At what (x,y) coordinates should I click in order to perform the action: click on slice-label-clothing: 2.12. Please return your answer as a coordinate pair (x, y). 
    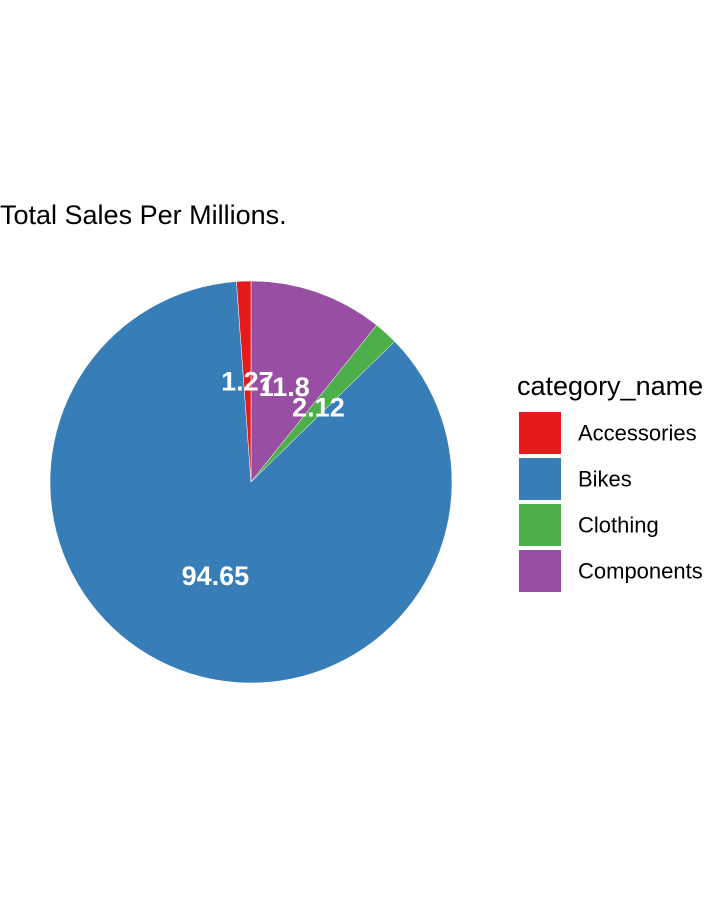
    Looking at the image, I should click on (318, 407).